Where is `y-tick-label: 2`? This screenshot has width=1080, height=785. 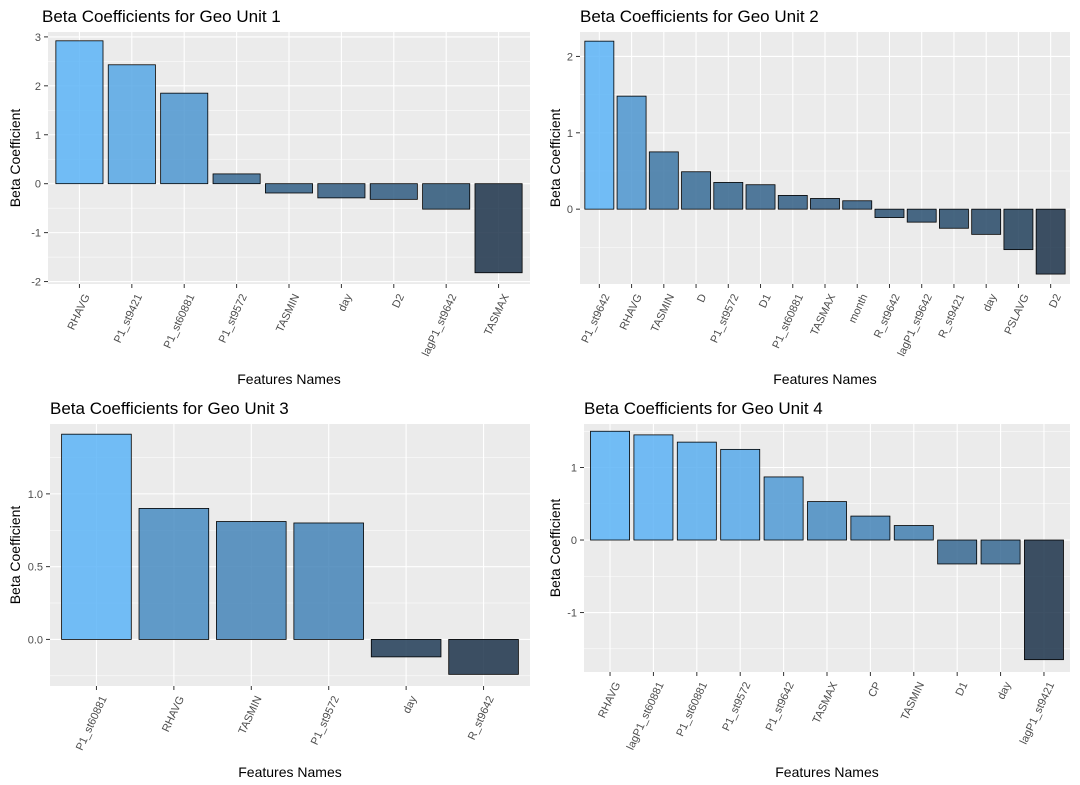 y-tick-label: 2 is located at coordinates (38, 87).